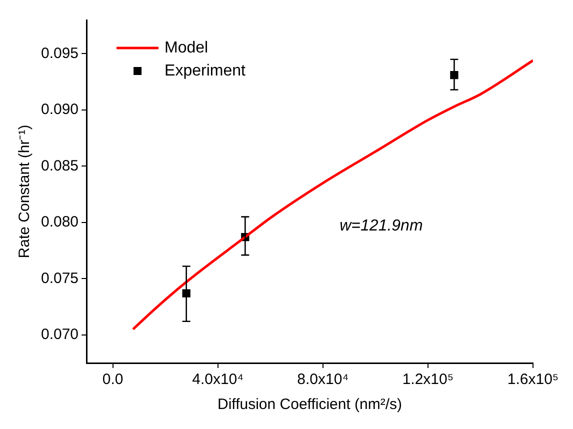  What do you see at coordinates (59, 165) in the screenshot?
I see `y-tick-label: 0.085` at bounding box center [59, 165].